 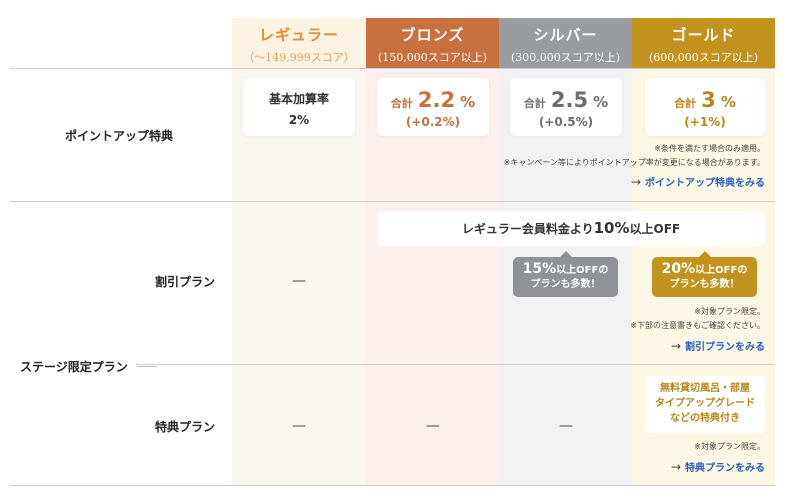 What do you see at coordinates (703, 57) in the screenshot?
I see `tier-range: (600,000スコア以上)` at bounding box center [703, 57].